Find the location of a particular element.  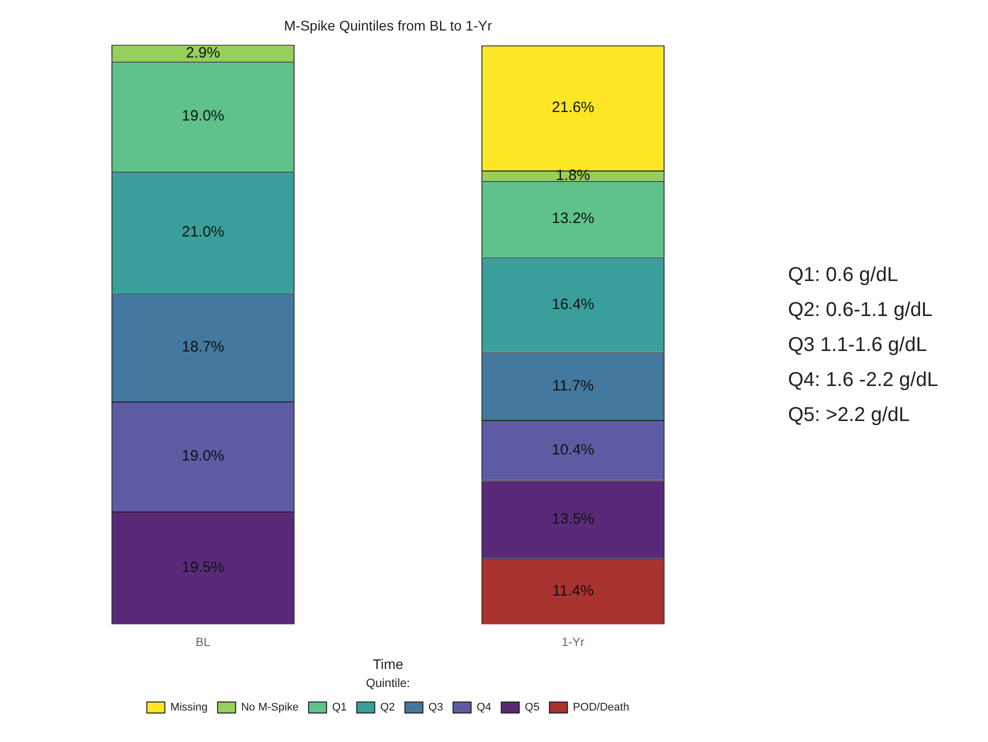

legend-title: Quintile: is located at coordinates (388, 683).